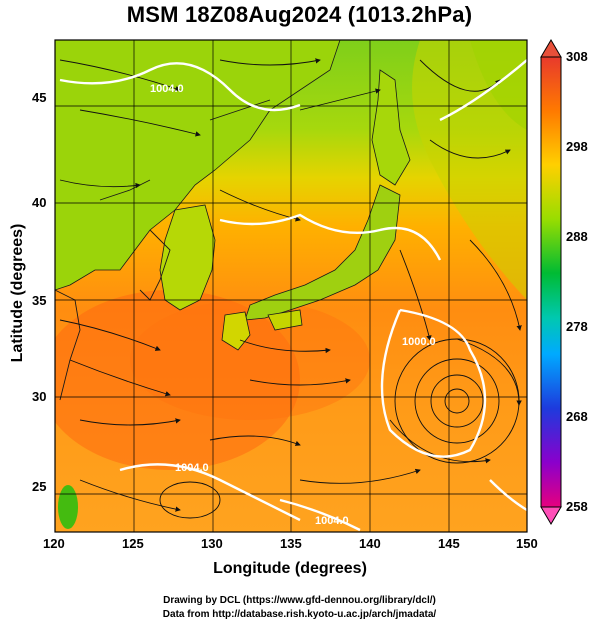 This screenshot has width=599, height=625. What do you see at coordinates (551, 282) in the screenshot?
I see `colorbar` at bounding box center [551, 282].